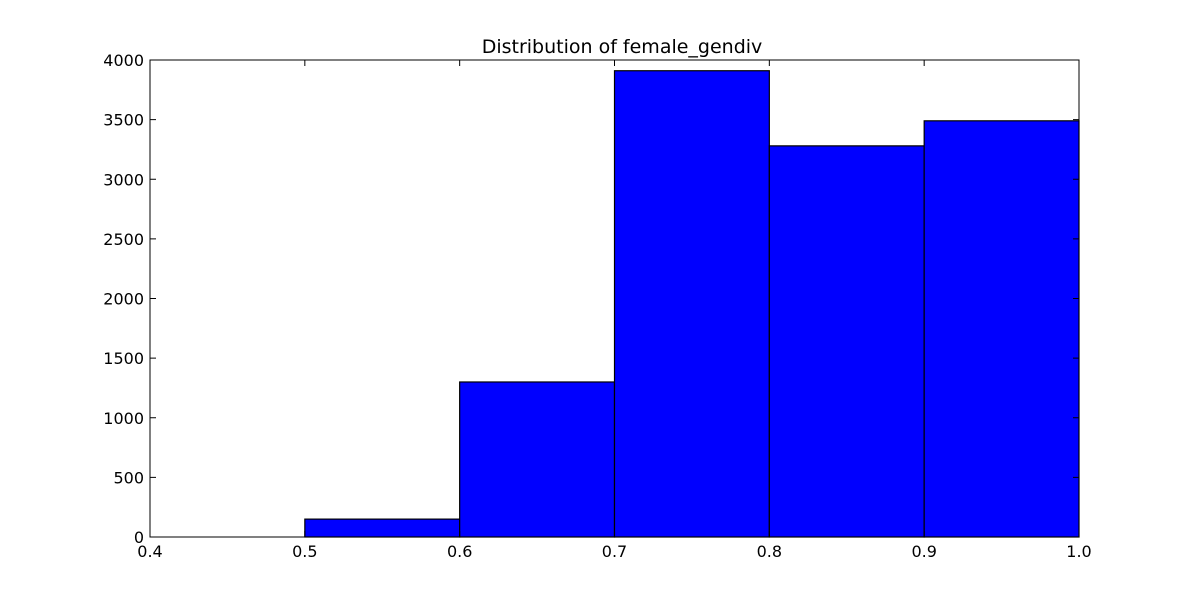 Image resolution: width=1198 pixels, height=597 pixels. What do you see at coordinates (123, 120) in the screenshot?
I see `y-tick-label: 3500` at bounding box center [123, 120].